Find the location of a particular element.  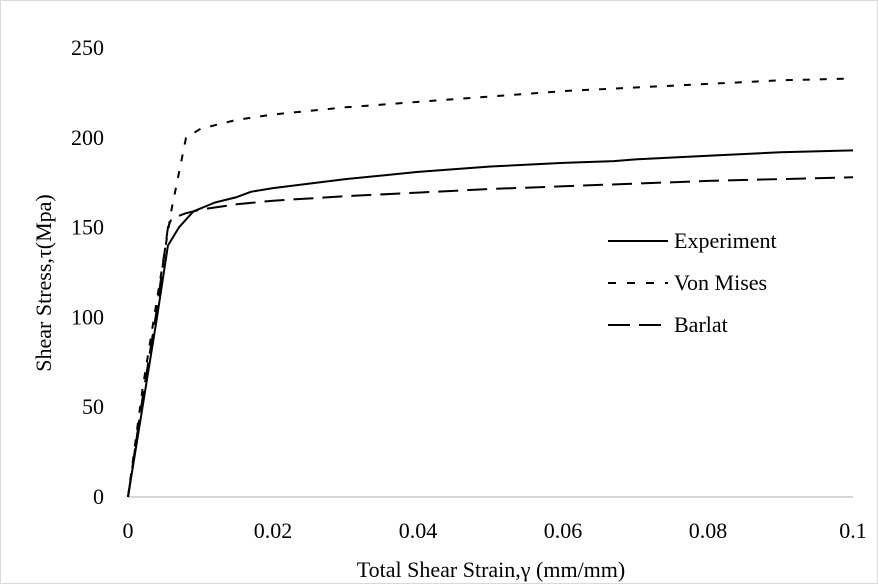

y-tick-label: 50 is located at coordinates (93, 406).